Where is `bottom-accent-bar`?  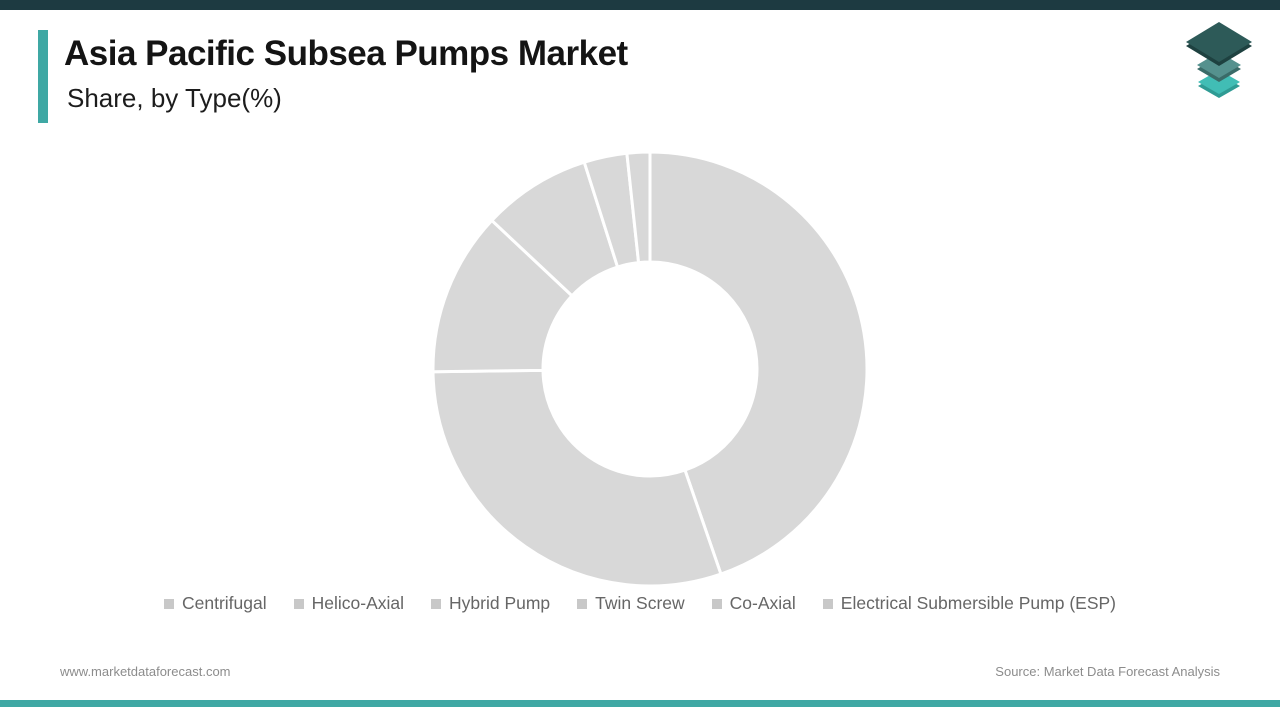 bottom-accent-bar is located at coordinates (640, 703).